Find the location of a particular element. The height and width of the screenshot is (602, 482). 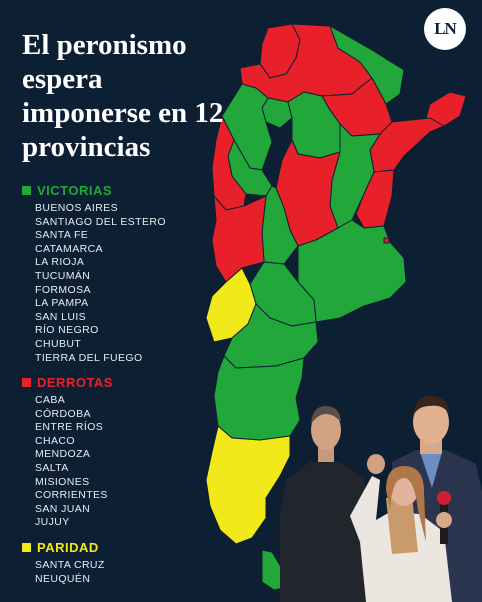

list-item: MISIONES is located at coordinates (62, 481).